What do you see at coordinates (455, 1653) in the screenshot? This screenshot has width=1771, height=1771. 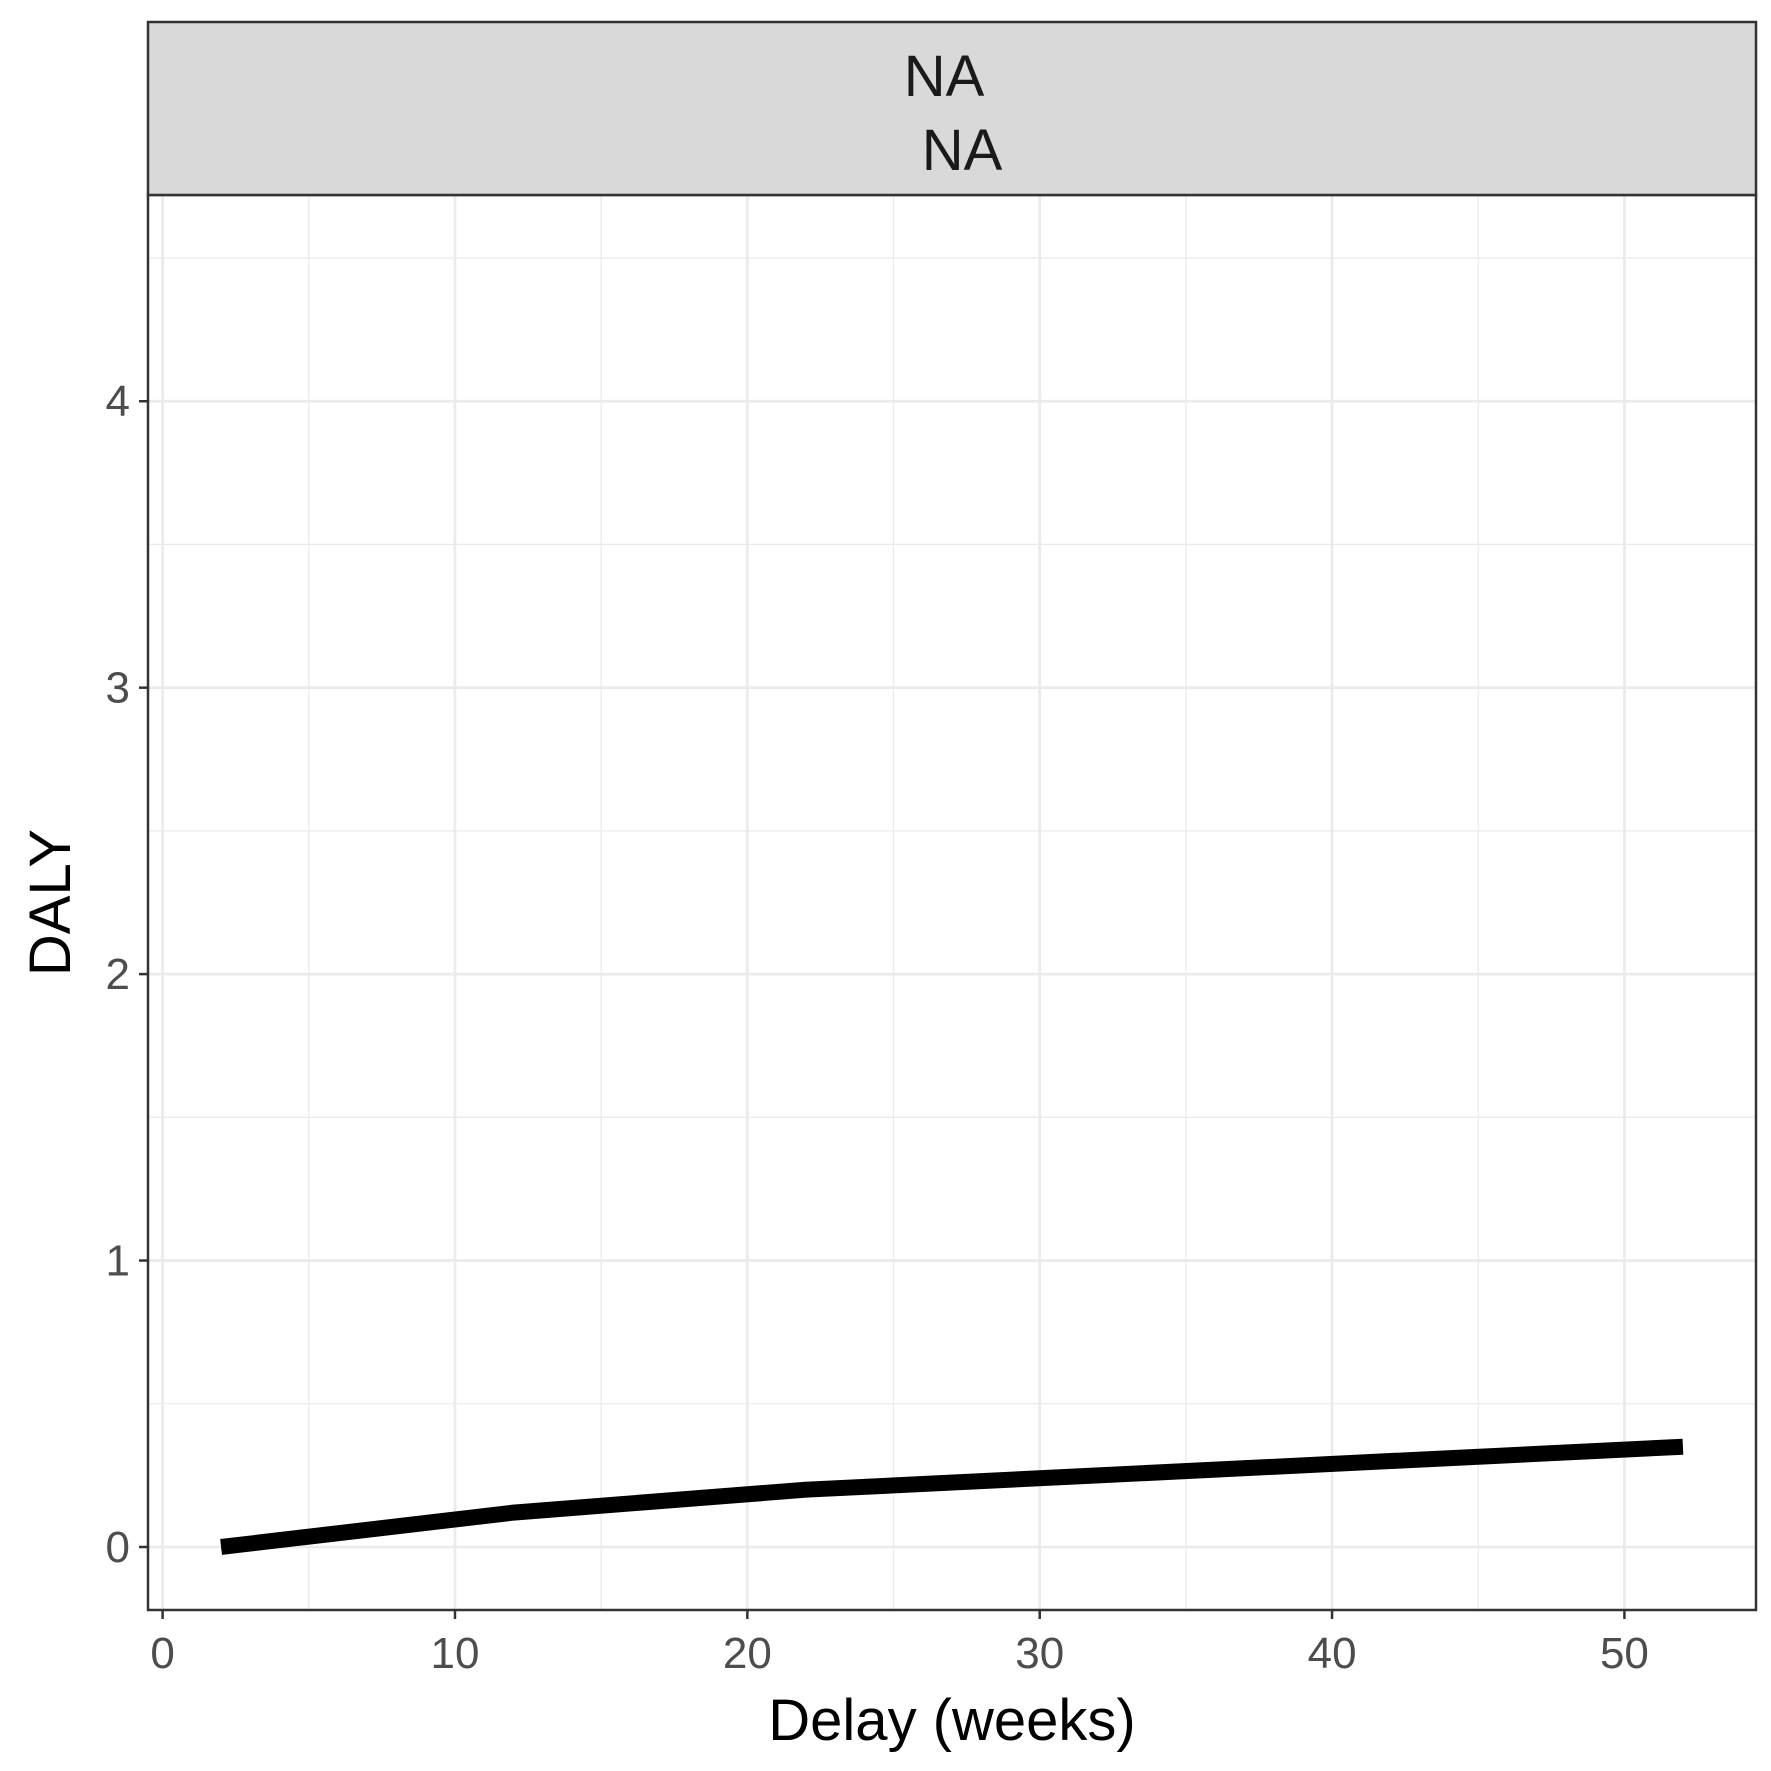 I see `x-tick-label: 10` at bounding box center [455, 1653].